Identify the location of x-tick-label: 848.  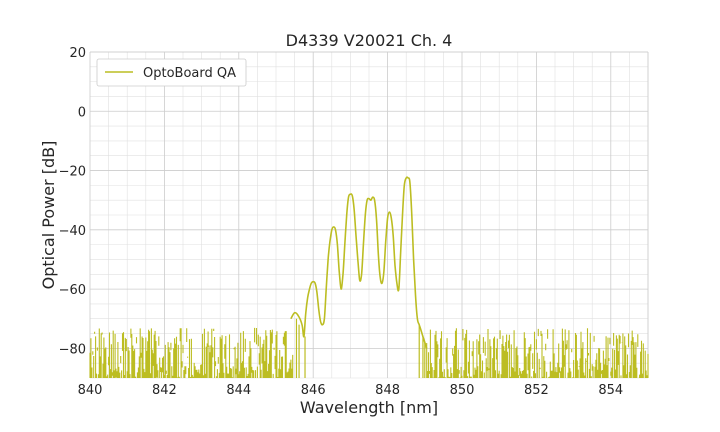
(387, 390).